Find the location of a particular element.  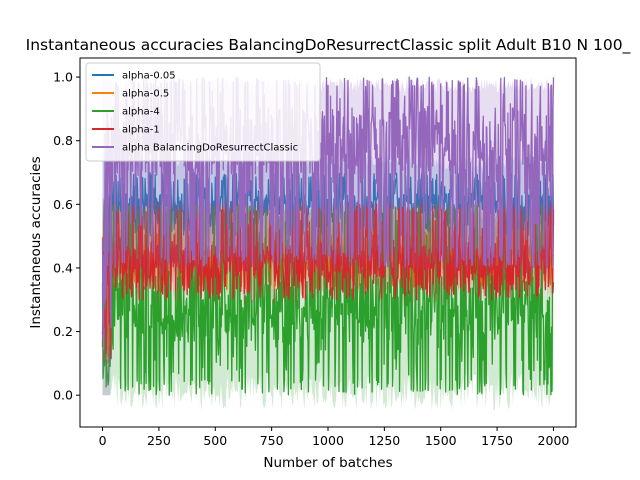

x-tick-label: 1500 is located at coordinates (441, 440).